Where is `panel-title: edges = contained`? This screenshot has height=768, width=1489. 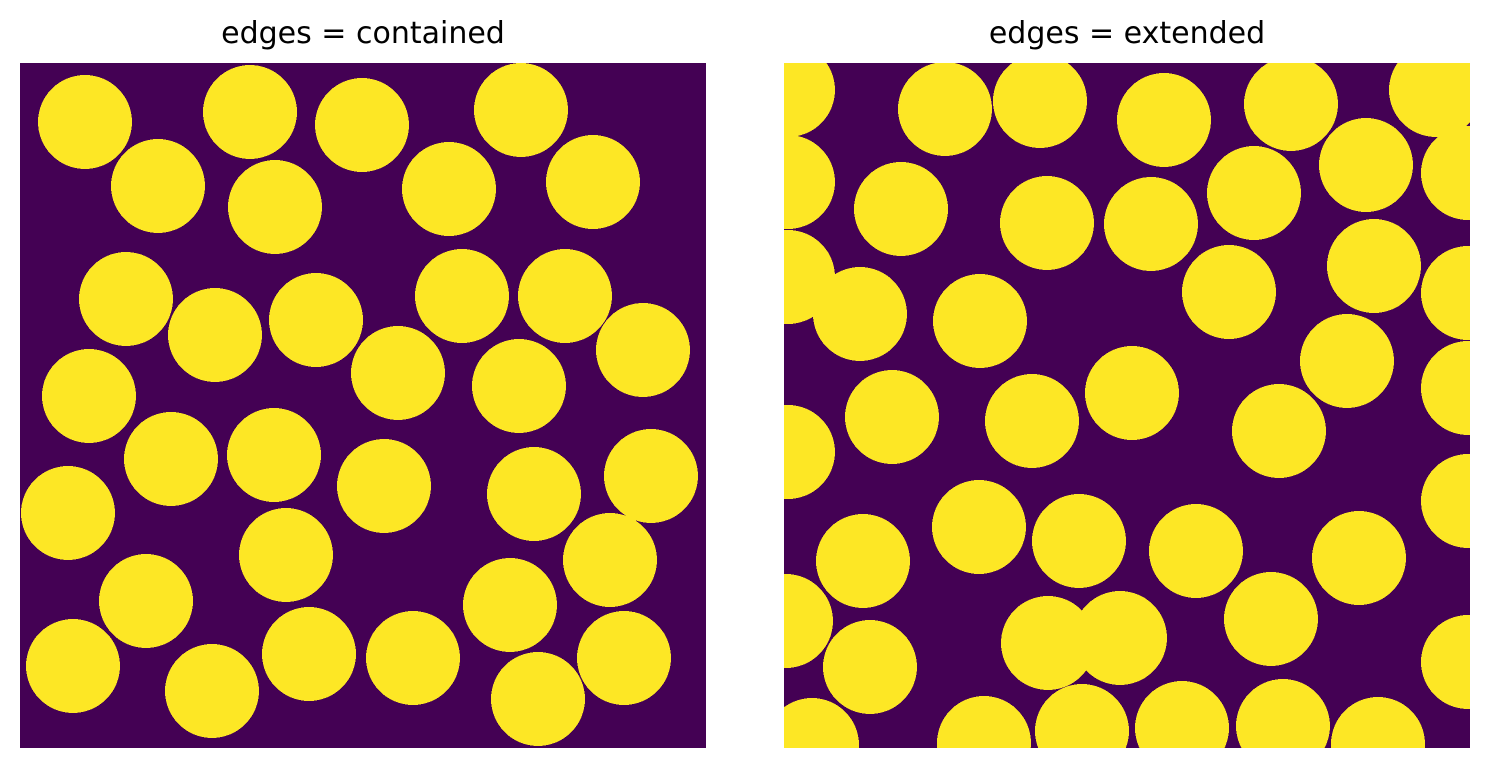
panel-title: edges = contained is located at coordinates (363, 33).